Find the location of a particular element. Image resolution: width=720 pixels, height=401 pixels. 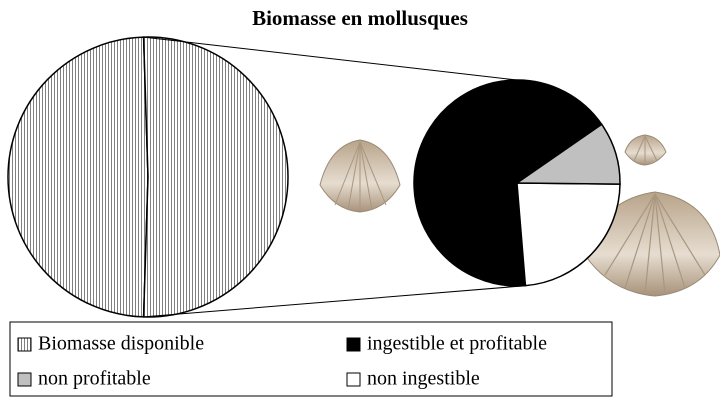

chart-title: Biomasse en mollusques is located at coordinates (360, 18).